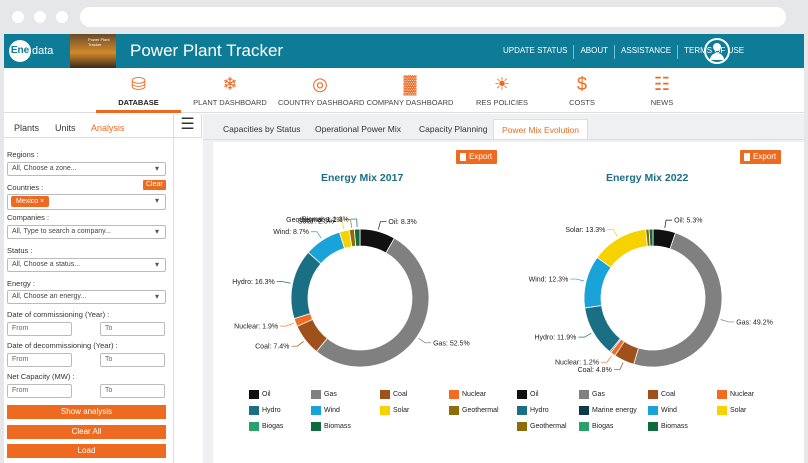  Describe the element at coordinates (154, 185) in the screenshot. I see `clear-countries-button: Clear` at that location.